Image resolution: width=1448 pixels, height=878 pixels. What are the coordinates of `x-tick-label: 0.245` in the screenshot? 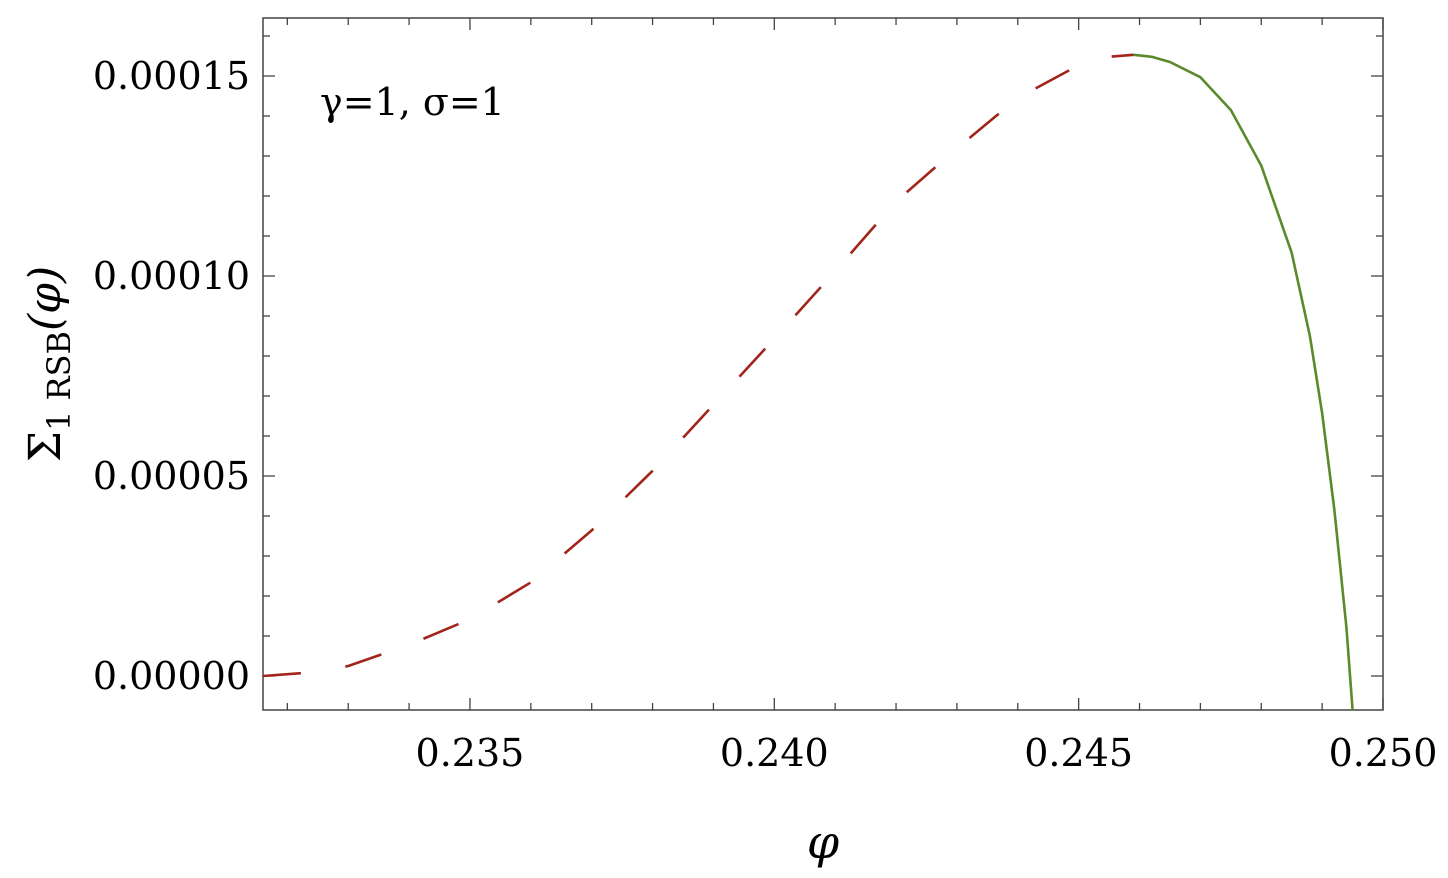 It's located at (1078, 753).